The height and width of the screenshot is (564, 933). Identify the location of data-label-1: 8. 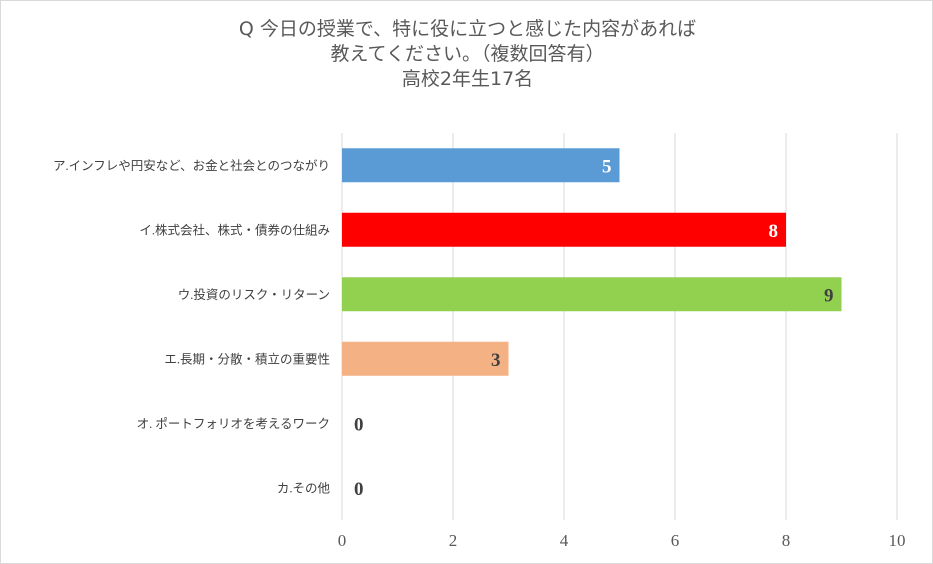
(774, 231).